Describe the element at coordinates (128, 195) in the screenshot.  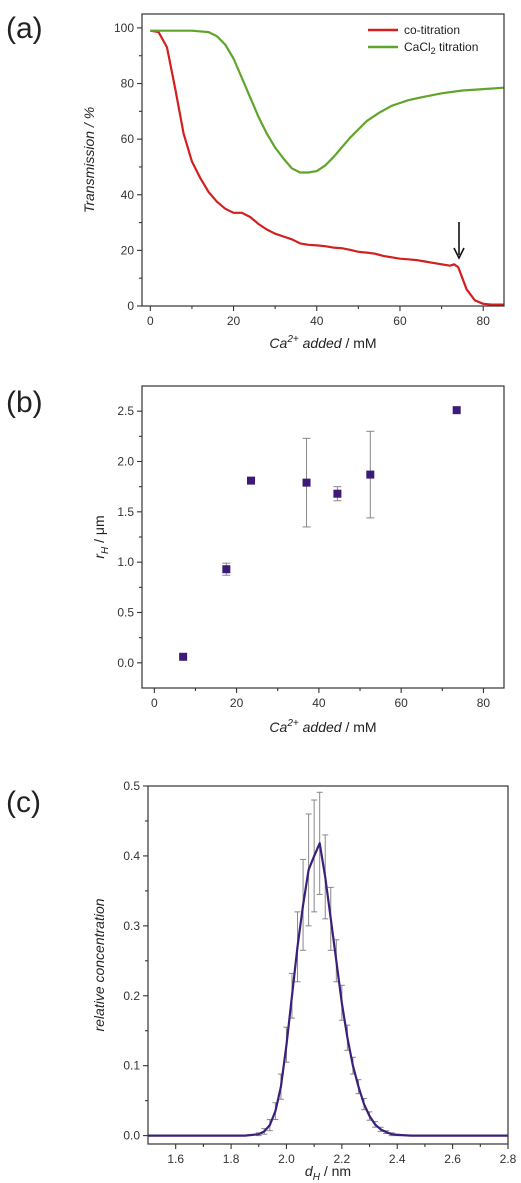
I see `y-tick-label: 40` at that location.